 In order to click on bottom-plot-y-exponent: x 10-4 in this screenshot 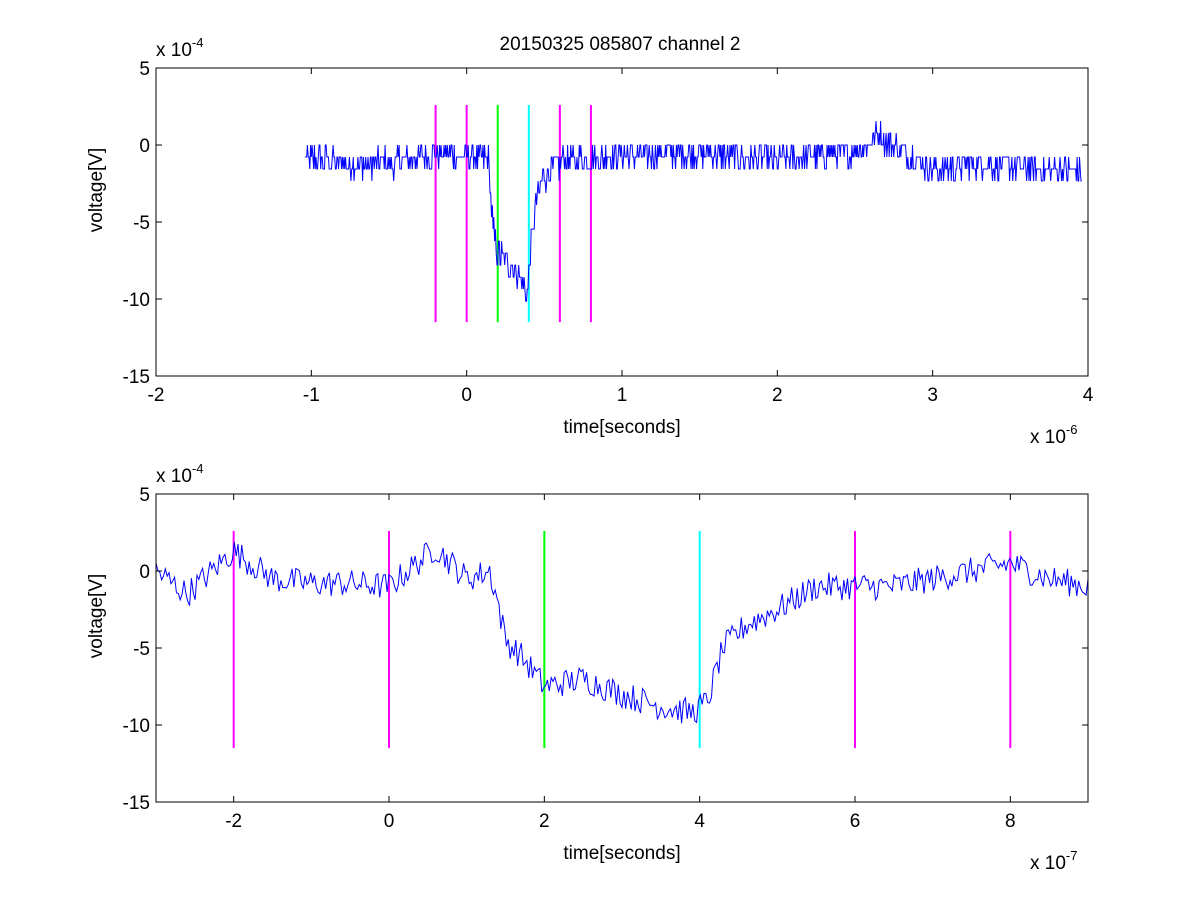, I will do `click(179, 474)`.